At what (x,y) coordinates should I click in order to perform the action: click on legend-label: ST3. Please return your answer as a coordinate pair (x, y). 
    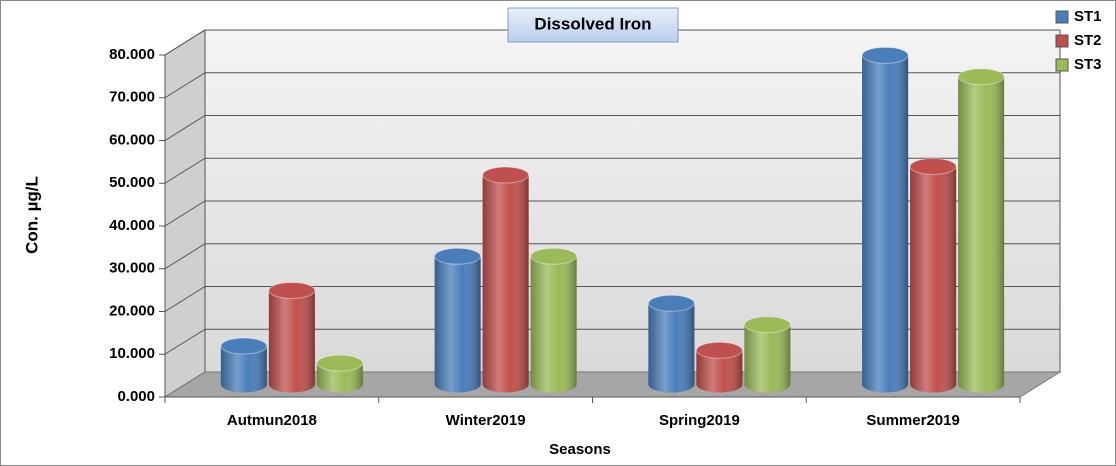
    Looking at the image, I should click on (1088, 64).